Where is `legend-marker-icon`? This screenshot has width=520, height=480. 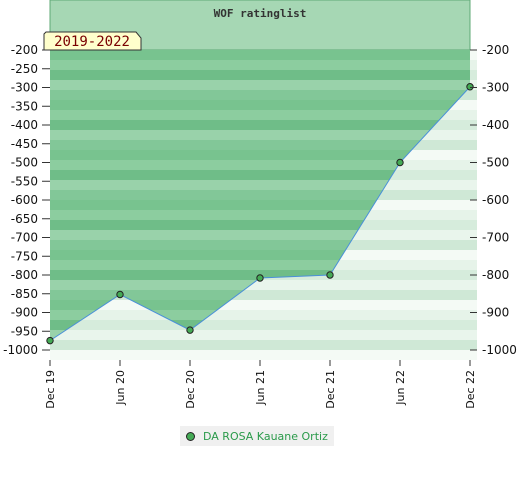
legend-marker-icon is located at coordinates (190, 436).